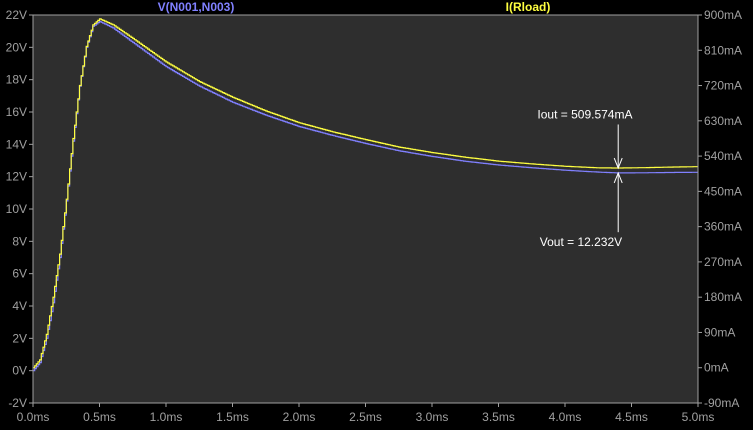 The image size is (753, 430). What do you see at coordinates (17, 403) in the screenshot?
I see `left-y-tick-label: -2V` at bounding box center [17, 403].